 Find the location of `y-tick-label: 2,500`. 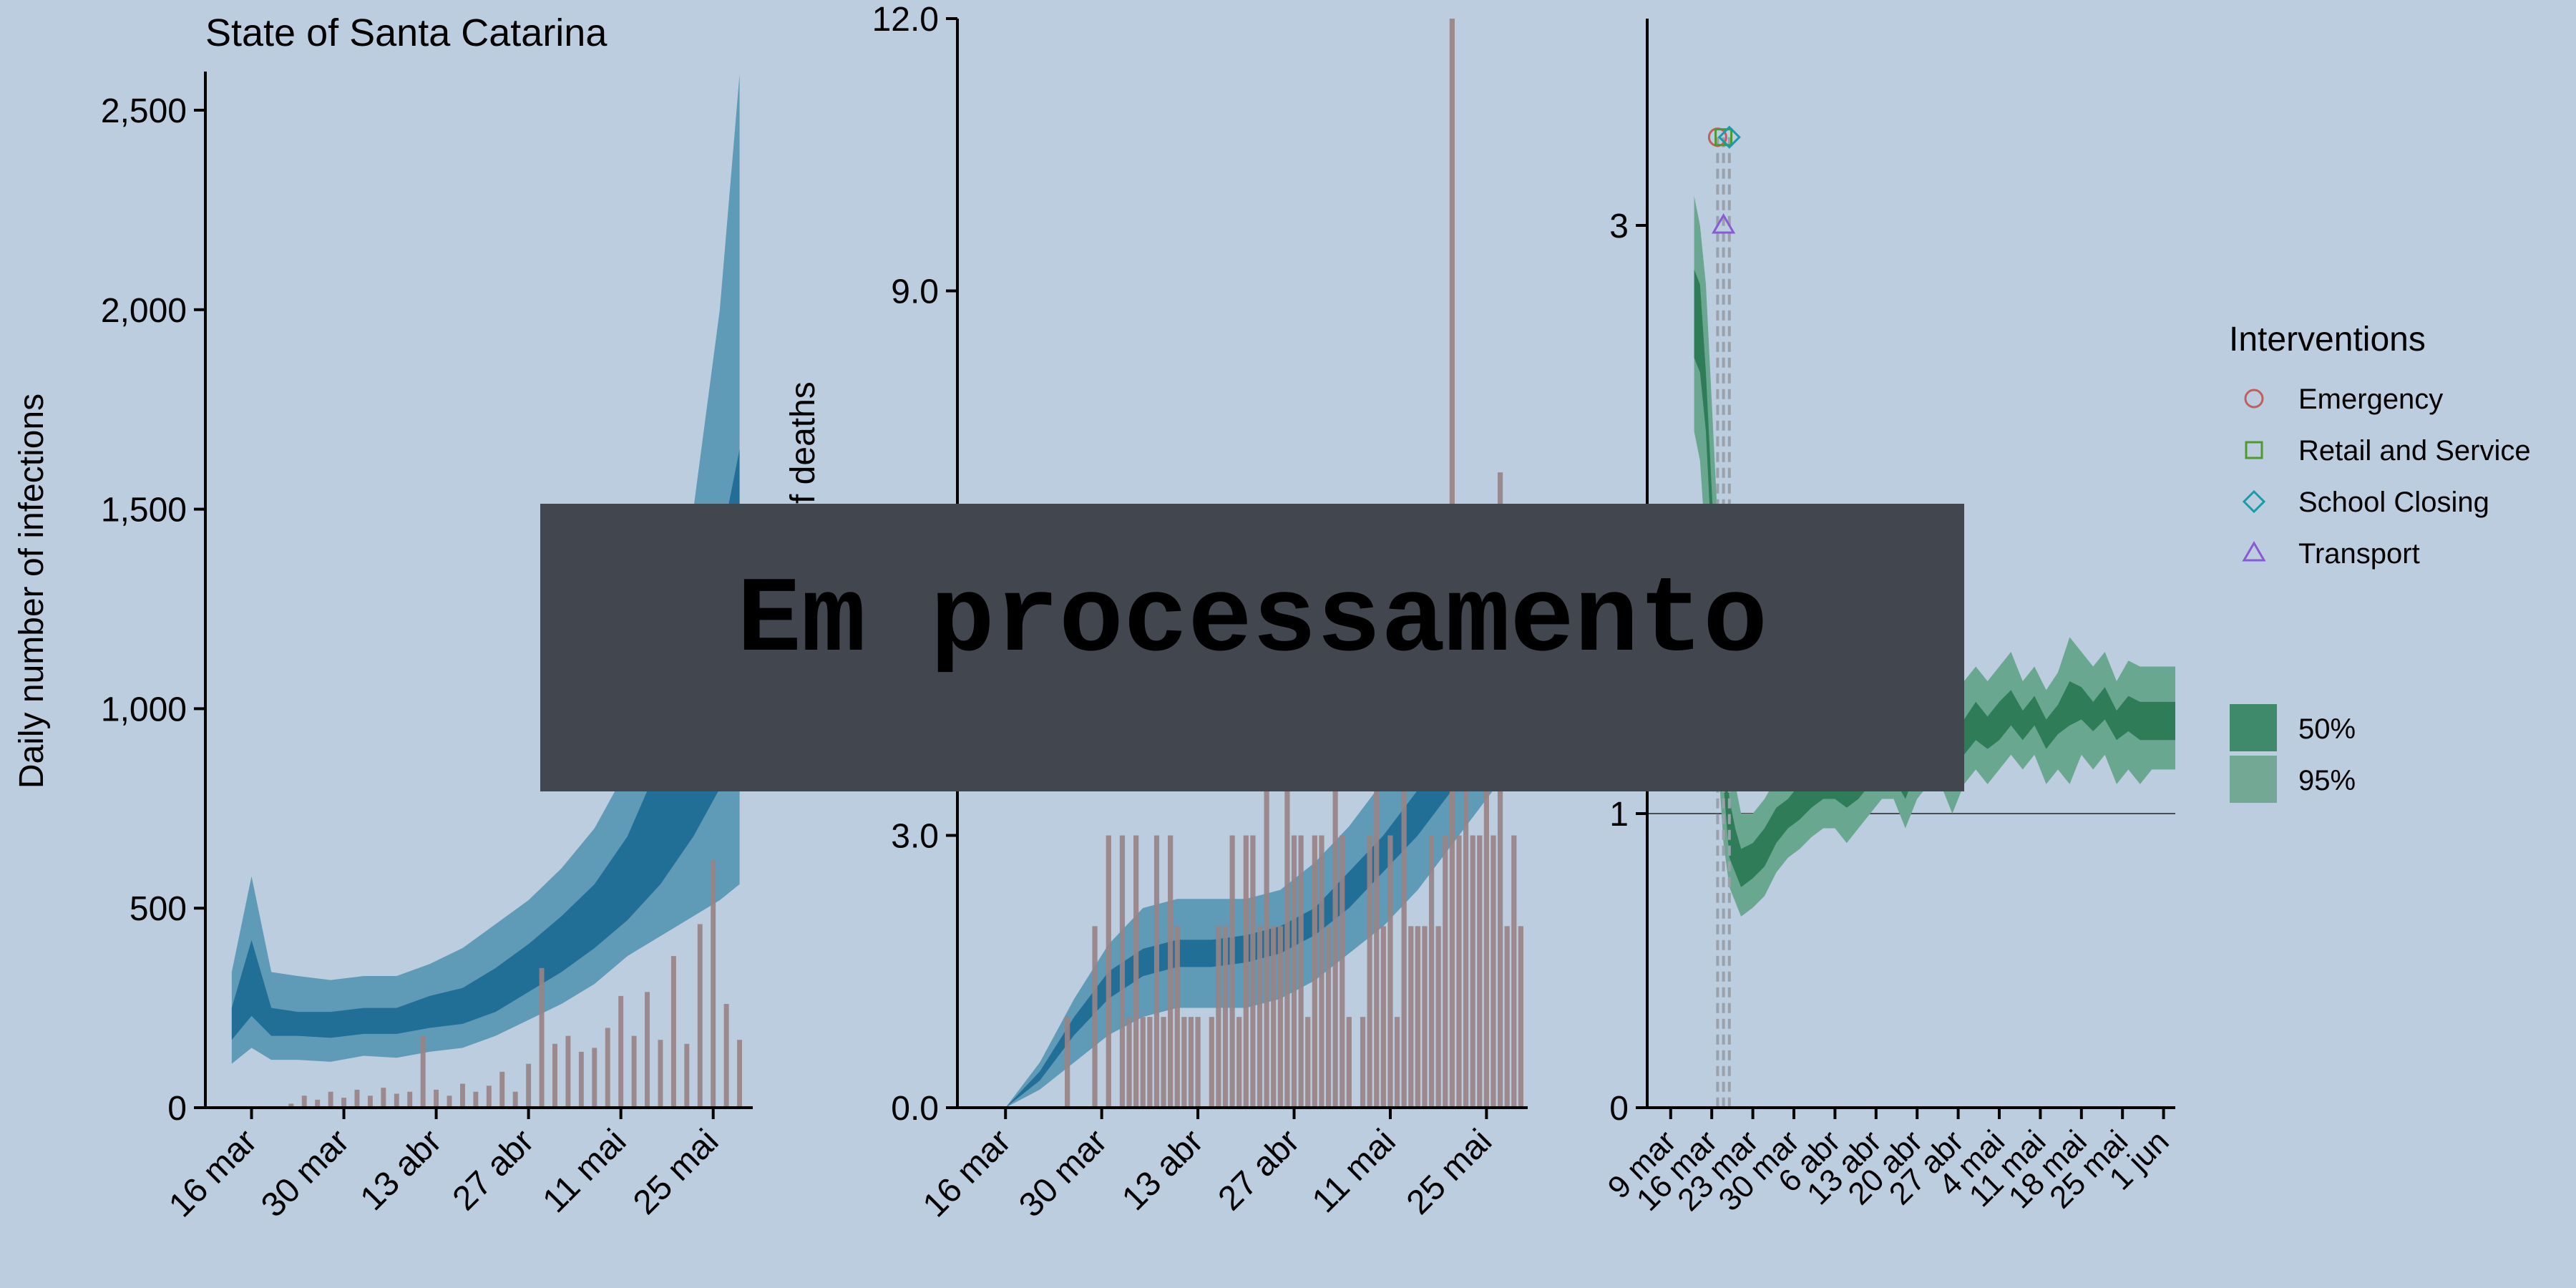

y-tick-label: 2,500 is located at coordinates (144, 111).